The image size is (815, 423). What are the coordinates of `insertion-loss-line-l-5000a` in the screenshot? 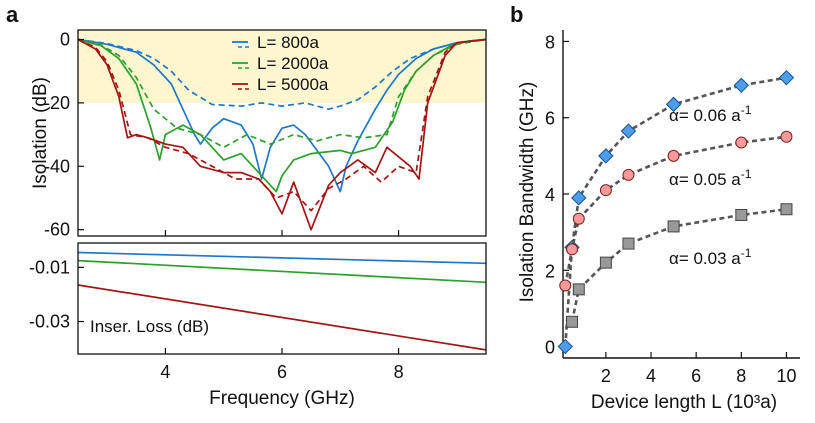 It's located at (282, 317).